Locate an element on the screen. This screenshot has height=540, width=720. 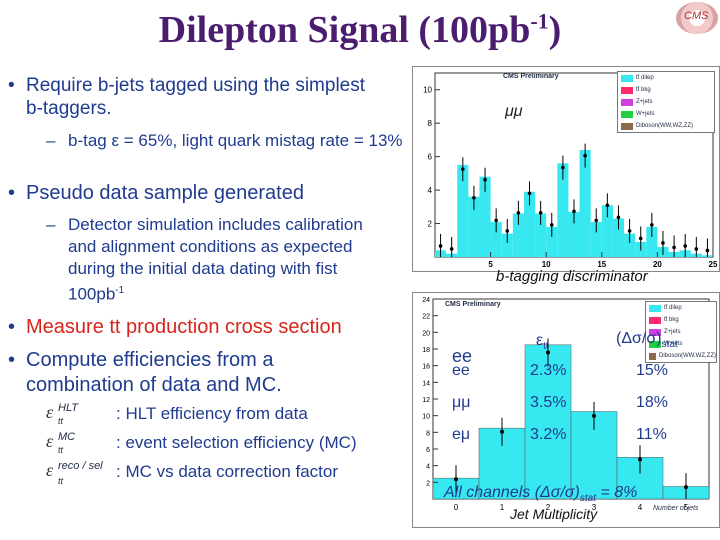
plot2-xtick-label: 1 is located at coordinates (502, 507).